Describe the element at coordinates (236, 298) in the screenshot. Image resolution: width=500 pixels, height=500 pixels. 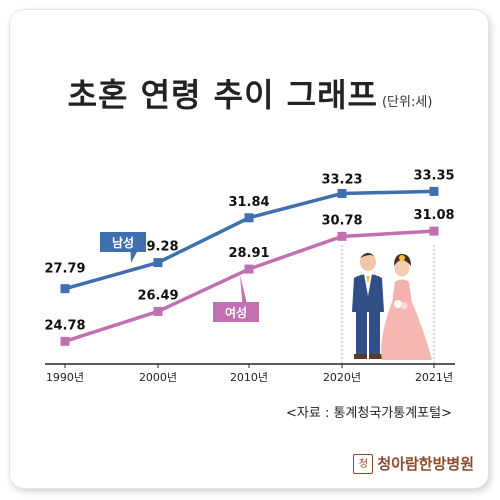
I see `series-tag: 여성` at that location.